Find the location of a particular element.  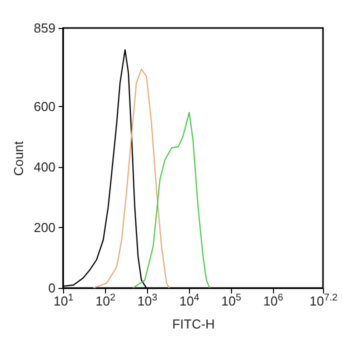

x-tick-label: 10$^{3}$ is located at coordinates (147, 300).